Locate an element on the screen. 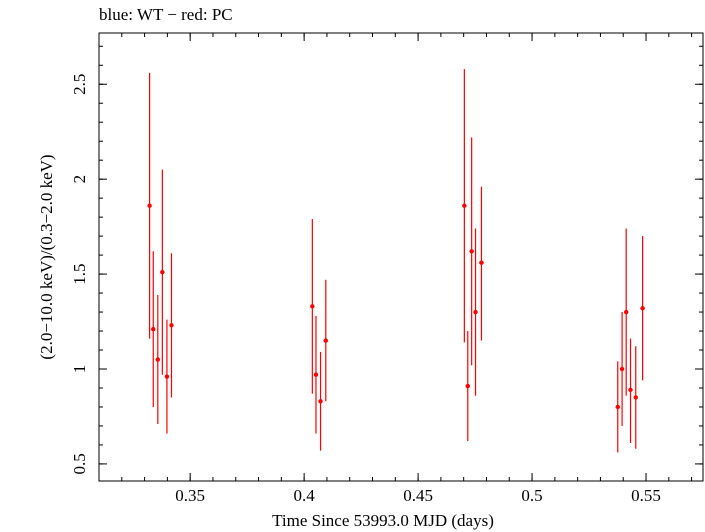  x-axis-label: Time Since 53993.0 MJD (days) is located at coordinates (383, 520).